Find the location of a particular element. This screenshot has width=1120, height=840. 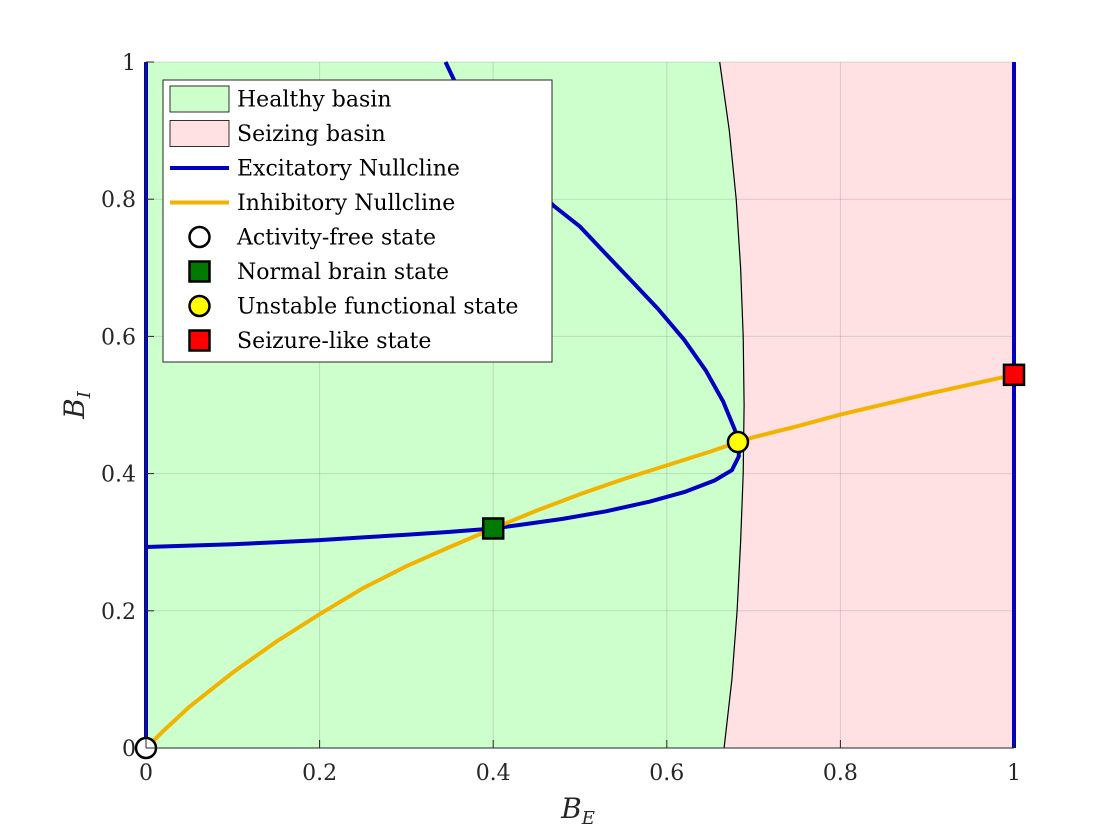

legend-label: Seizure-like state is located at coordinates (334, 341).